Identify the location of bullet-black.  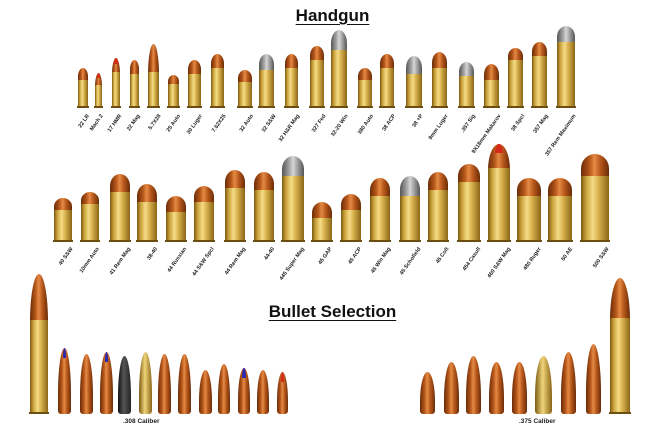
(124, 385).